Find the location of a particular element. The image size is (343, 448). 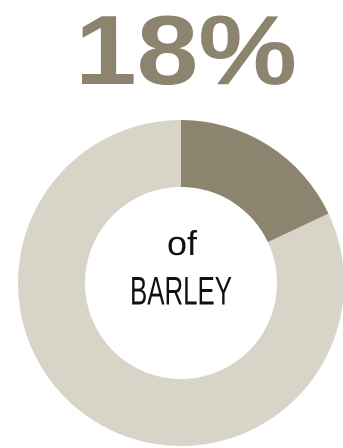

donut-slice is located at coordinates (255, 181).